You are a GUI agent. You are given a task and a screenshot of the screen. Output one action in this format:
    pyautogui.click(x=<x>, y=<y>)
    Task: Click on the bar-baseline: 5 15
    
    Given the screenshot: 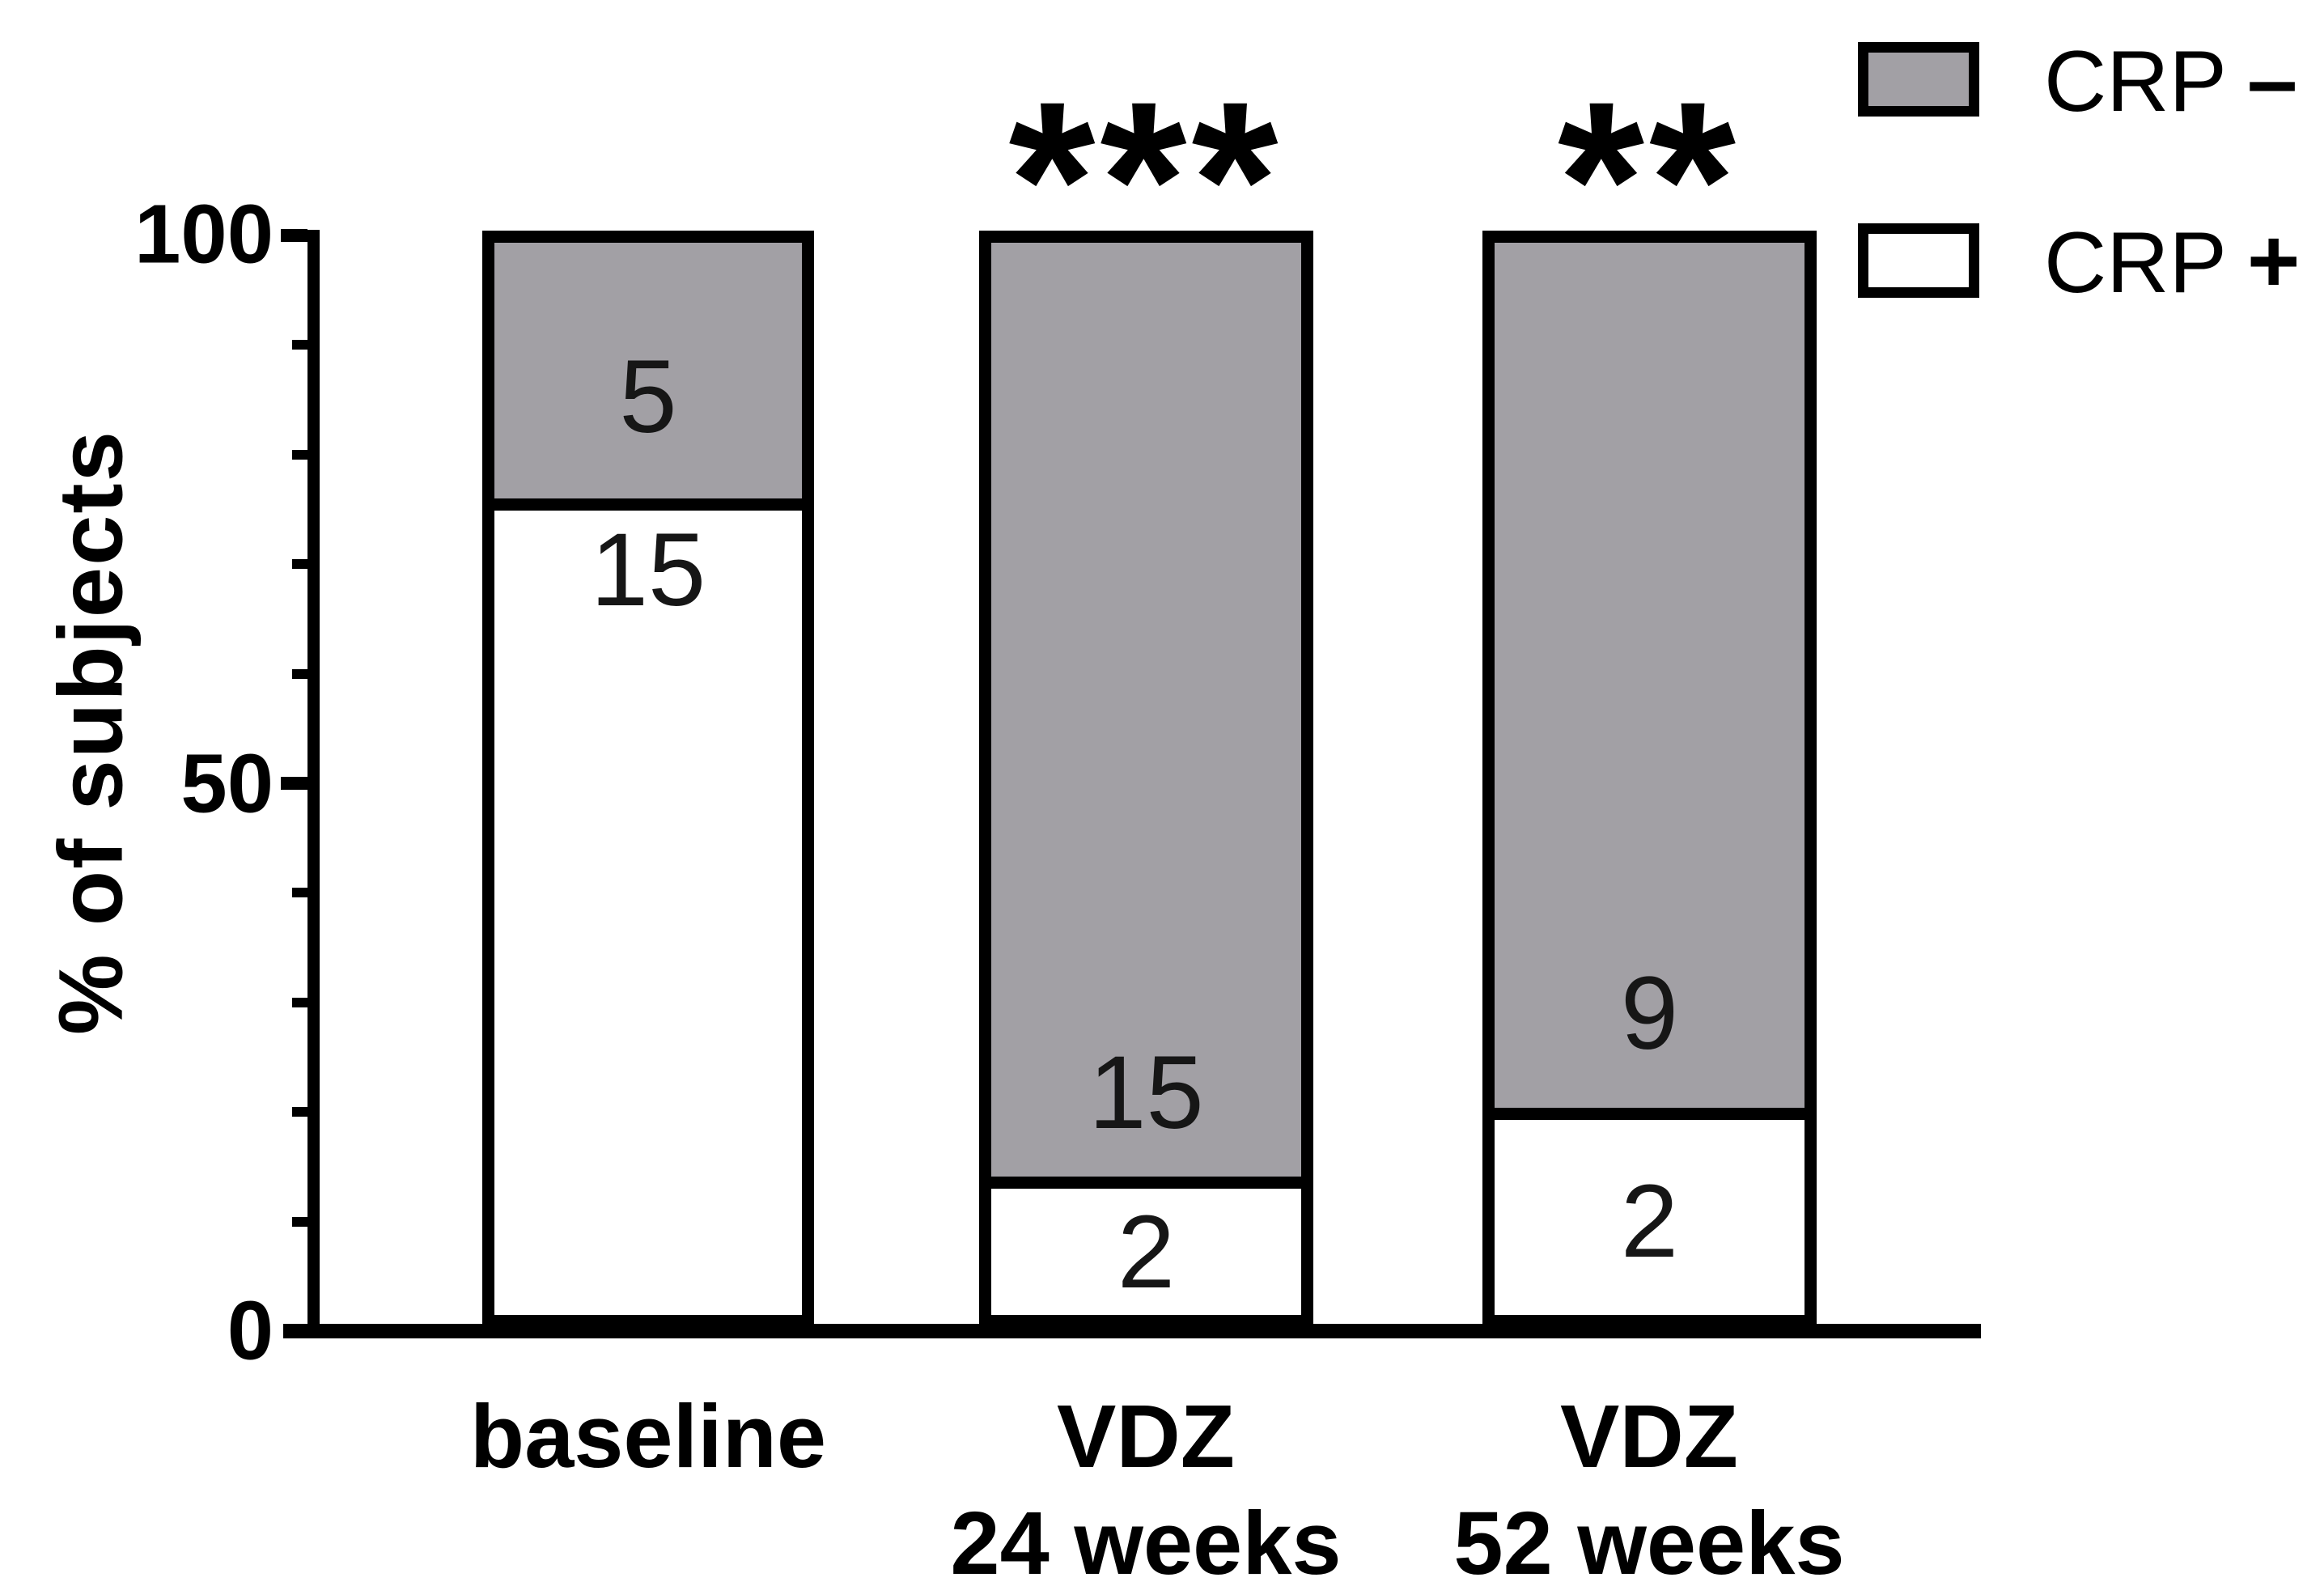 What is the action you would take?
    pyautogui.click(x=648, y=779)
    